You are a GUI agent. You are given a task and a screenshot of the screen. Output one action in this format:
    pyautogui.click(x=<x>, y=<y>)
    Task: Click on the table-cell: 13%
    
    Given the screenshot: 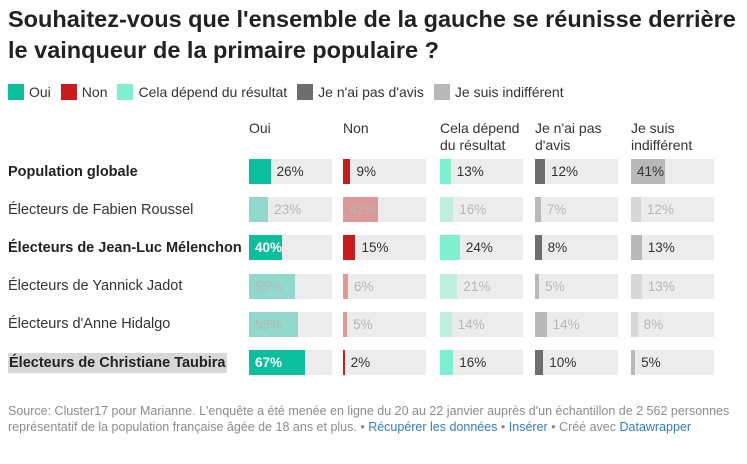 What is the action you would take?
    pyautogui.click(x=672, y=286)
    